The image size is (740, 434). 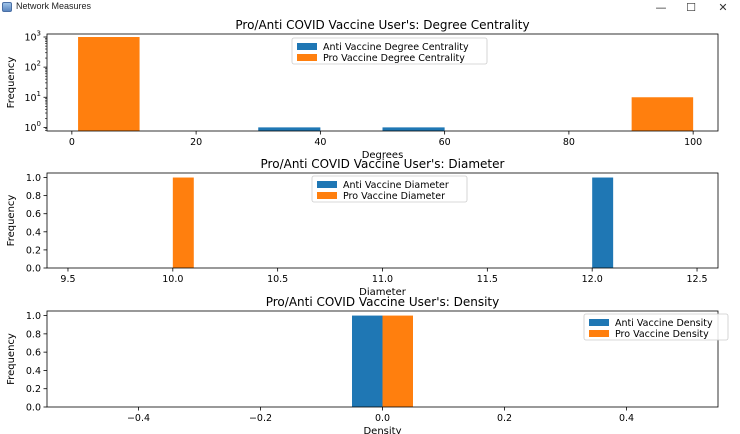 I want to click on x-tick-label: 0, so click(x=72, y=142).